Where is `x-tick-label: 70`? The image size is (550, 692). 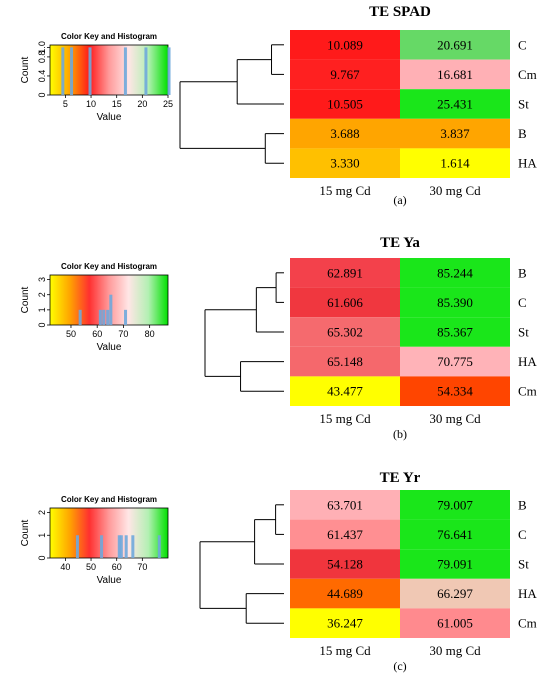
x-tick-label: 70 is located at coordinates (142, 567).